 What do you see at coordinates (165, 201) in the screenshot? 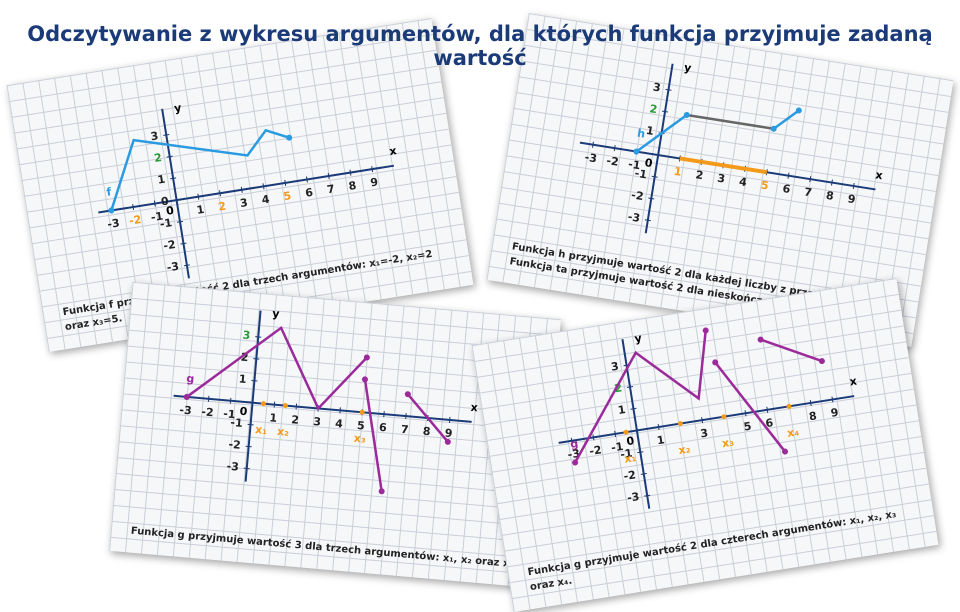
I see `y-tick-label: 0` at bounding box center [165, 201].